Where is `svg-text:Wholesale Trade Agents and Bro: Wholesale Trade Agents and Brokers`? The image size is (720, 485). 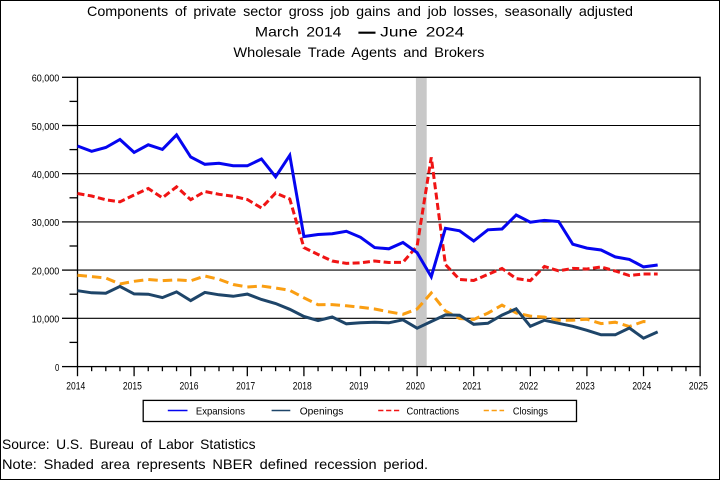 svg-text:Wholesale Trade Agents and Bro: Wholesale Trade Agents and Brokers is located at coordinates (358, 52).